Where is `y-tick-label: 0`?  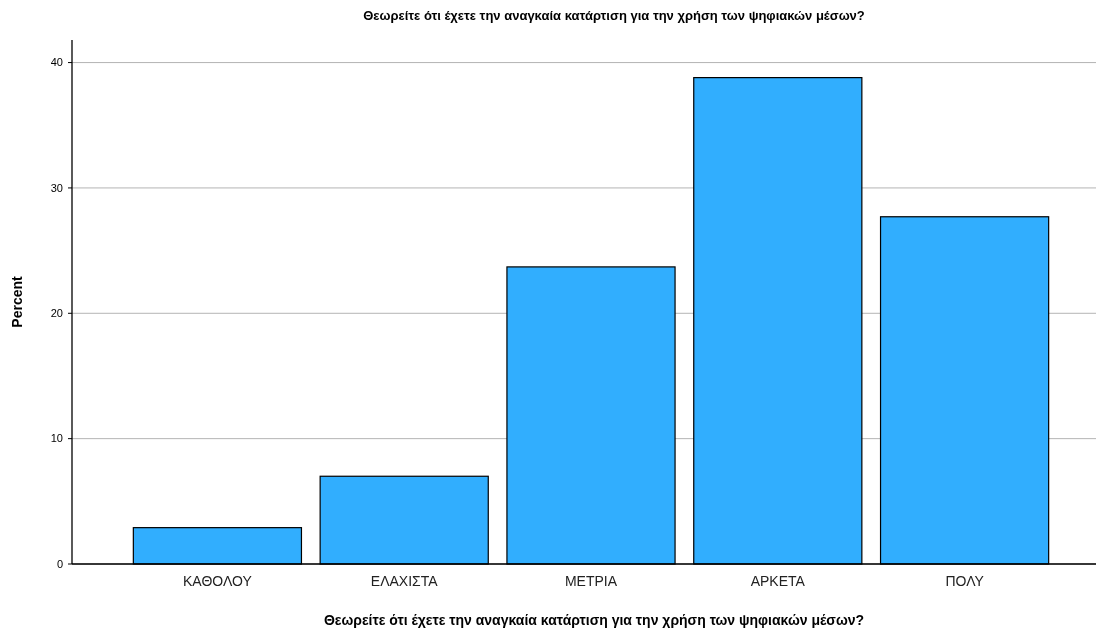 y-tick-label: 0 is located at coordinates (59, 563).